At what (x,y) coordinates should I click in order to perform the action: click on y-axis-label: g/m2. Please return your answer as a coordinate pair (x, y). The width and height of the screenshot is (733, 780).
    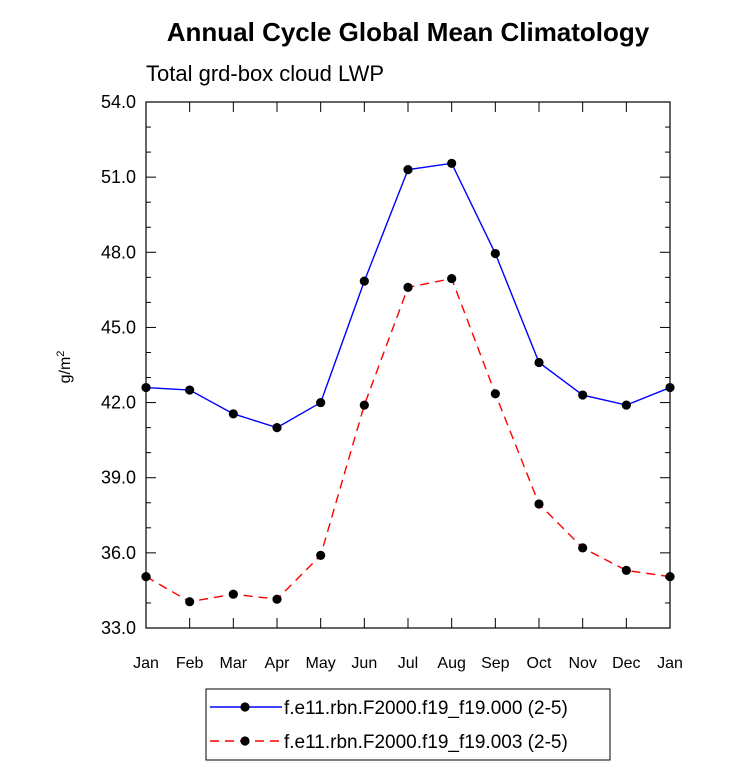
    Looking at the image, I should click on (64, 367).